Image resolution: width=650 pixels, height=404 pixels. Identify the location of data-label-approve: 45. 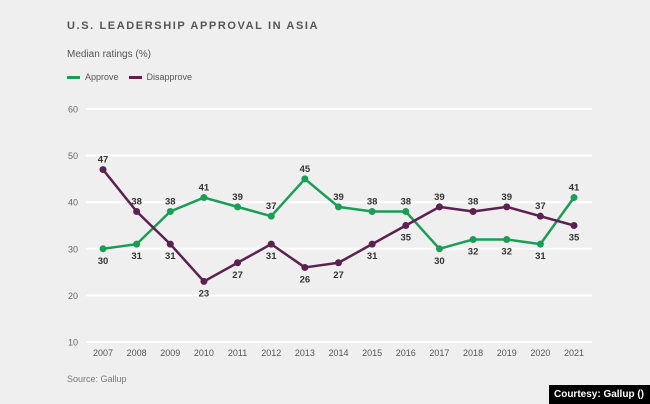
(305, 169).